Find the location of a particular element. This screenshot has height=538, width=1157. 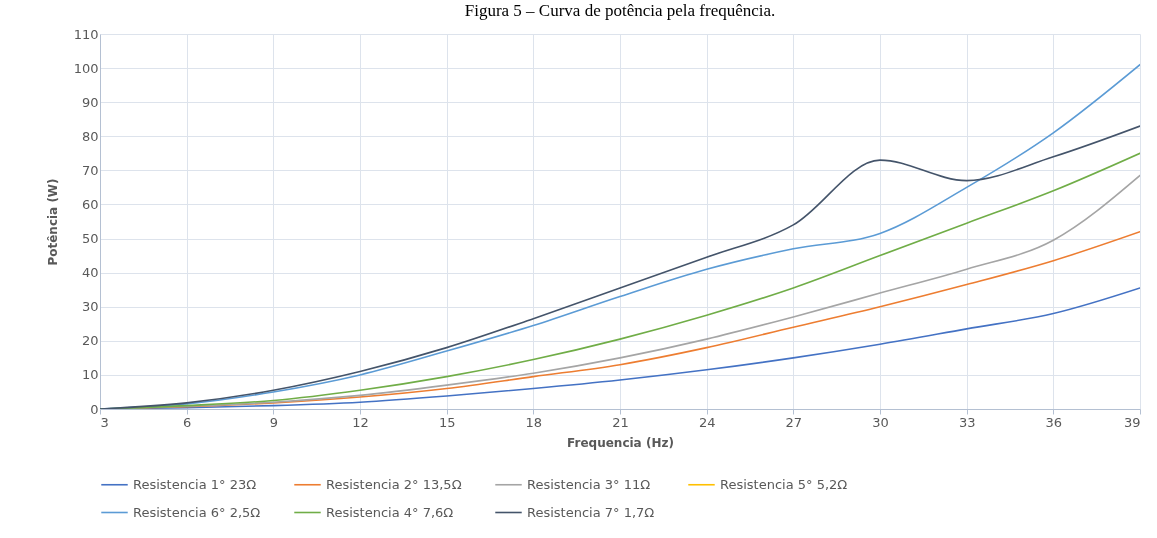

y-tick-label: 60 is located at coordinates (90, 204).